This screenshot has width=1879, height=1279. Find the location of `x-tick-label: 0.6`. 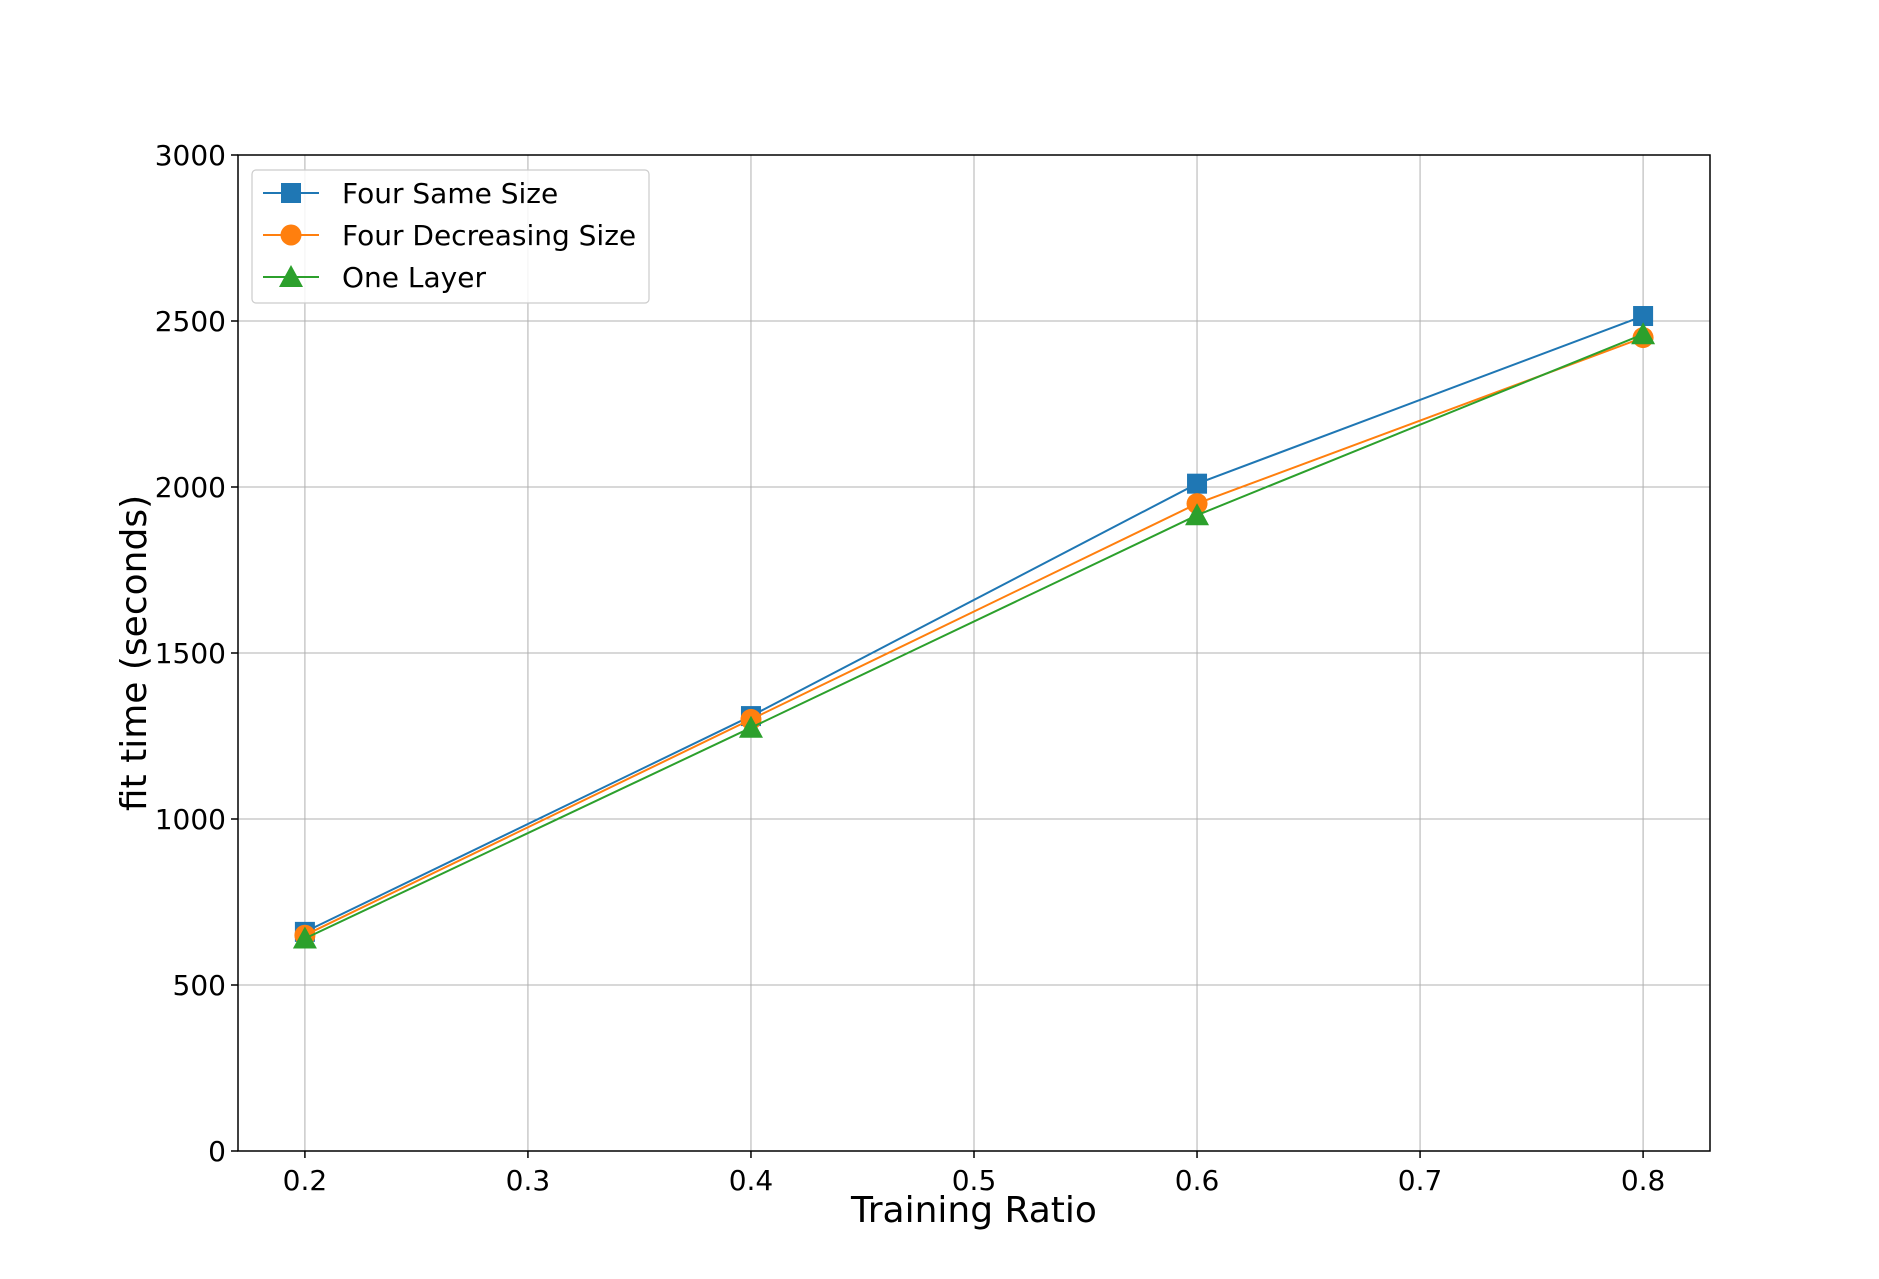

x-tick-label: 0.6 is located at coordinates (1197, 1180).